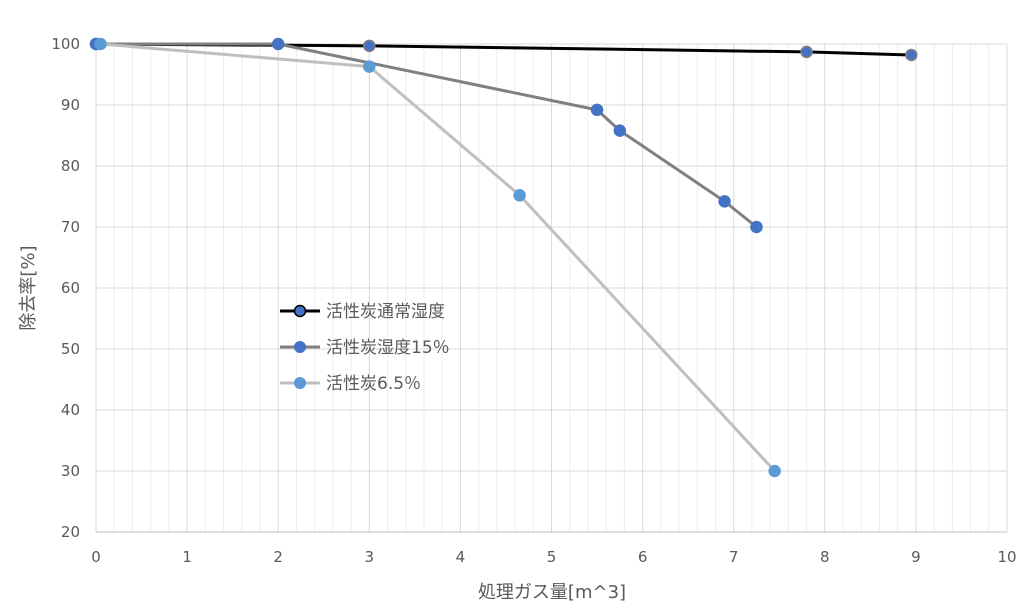  Describe the element at coordinates (70, 227) in the screenshot. I see `y-tick-label: 70` at that location.